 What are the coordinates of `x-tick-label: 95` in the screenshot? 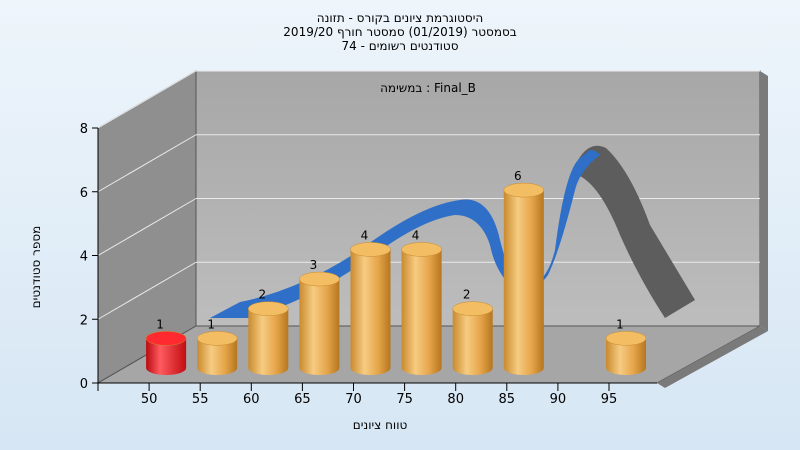 It's located at (609, 399).